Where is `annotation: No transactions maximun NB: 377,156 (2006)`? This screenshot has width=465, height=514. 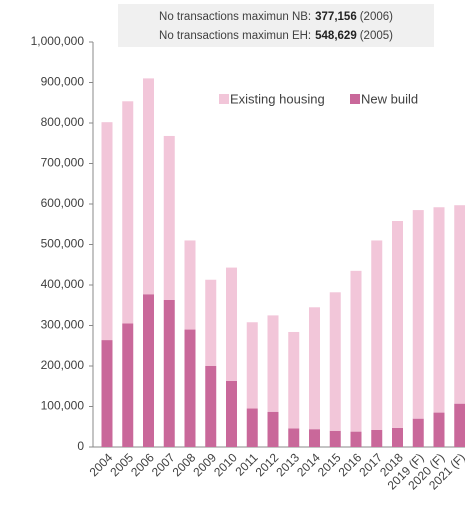 annotation: No transactions maximun NB: 377,156 (2006) is located at coordinates (276, 17).